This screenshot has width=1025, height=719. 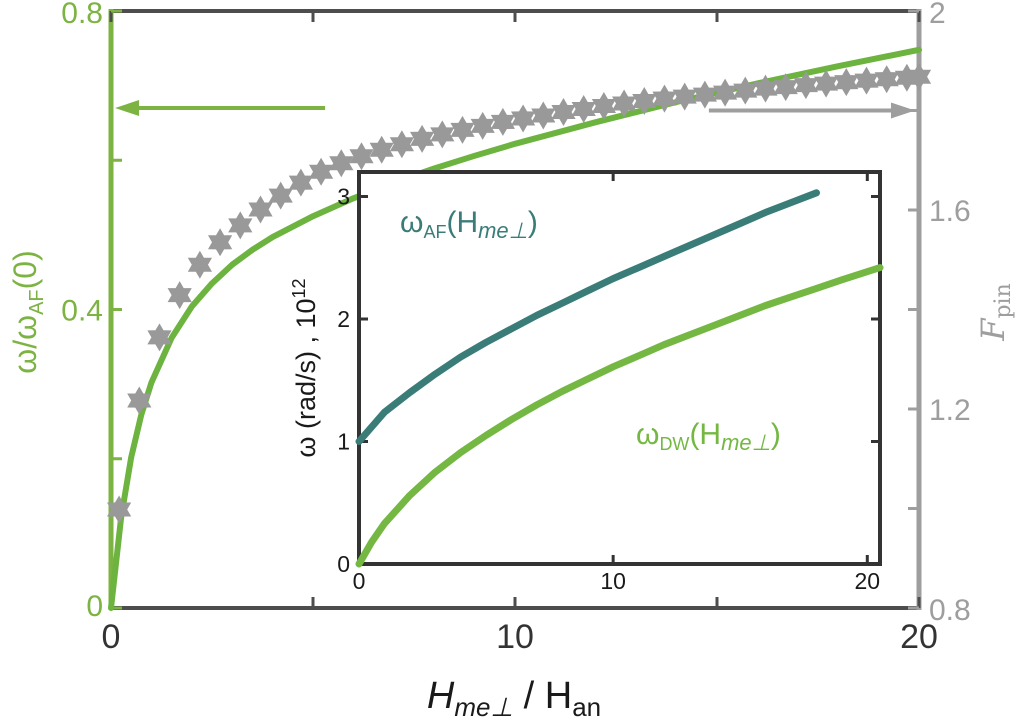 I want to click on y-right-tick-label: 1.2, so click(x=950, y=410).